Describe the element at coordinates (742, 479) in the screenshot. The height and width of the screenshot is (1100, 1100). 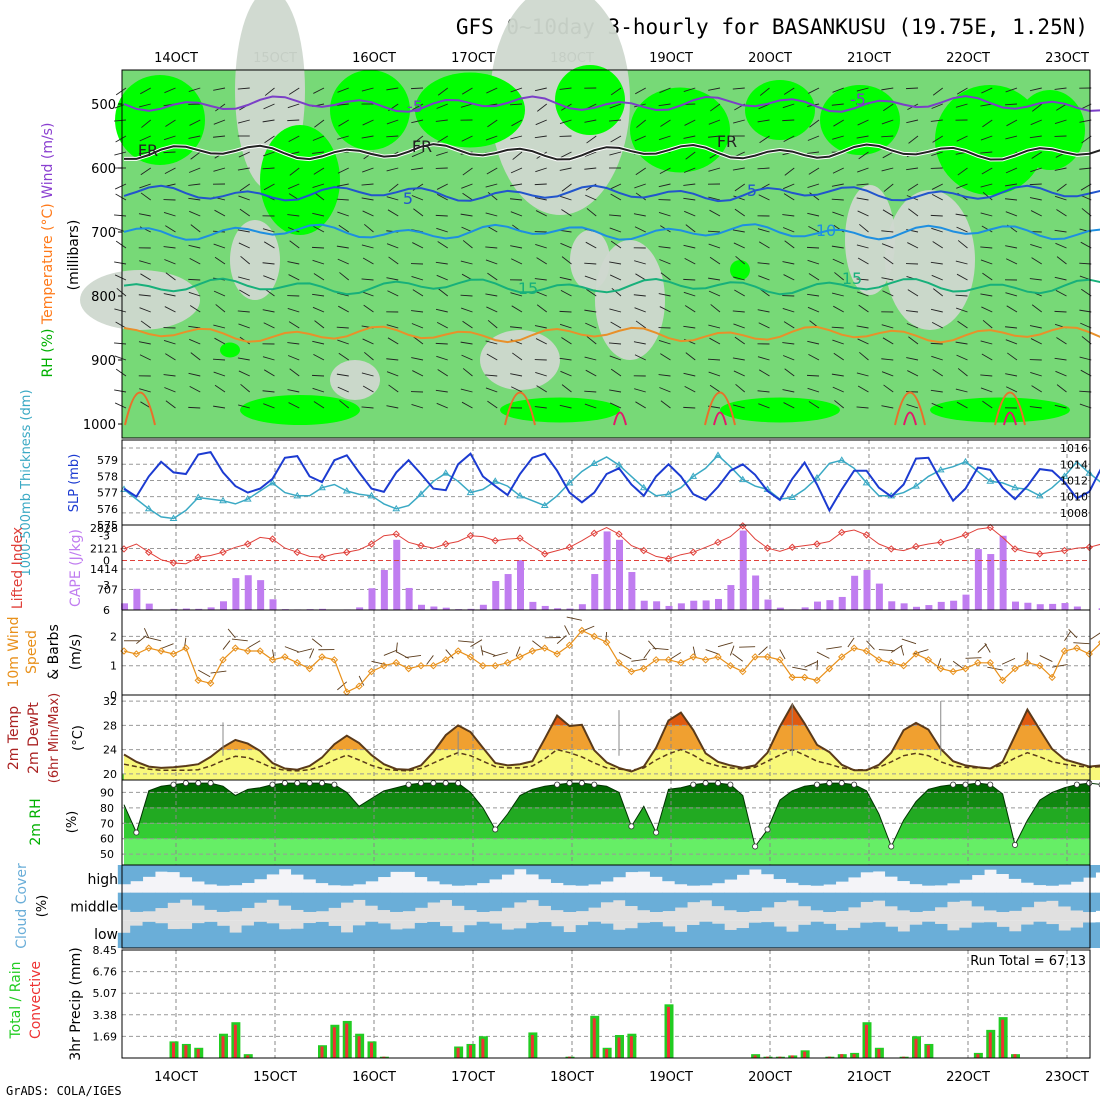
I see `thickness-marker` at that location.